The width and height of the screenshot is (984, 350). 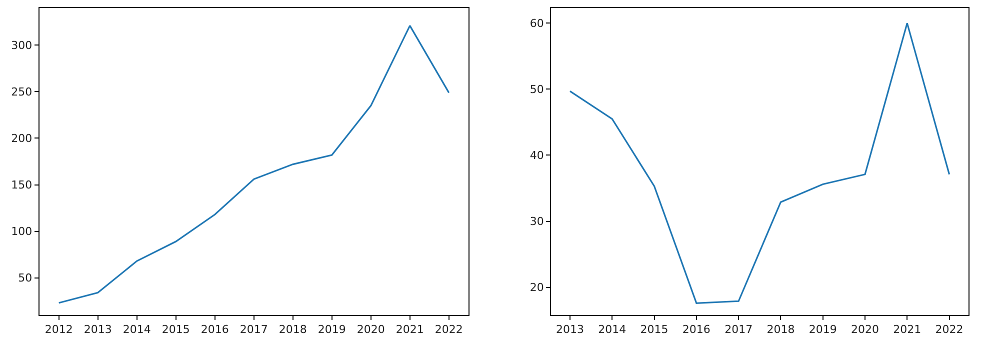 What do you see at coordinates (21, 45) in the screenshot?
I see `y-tick-label: 300` at bounding box center [21, 45].